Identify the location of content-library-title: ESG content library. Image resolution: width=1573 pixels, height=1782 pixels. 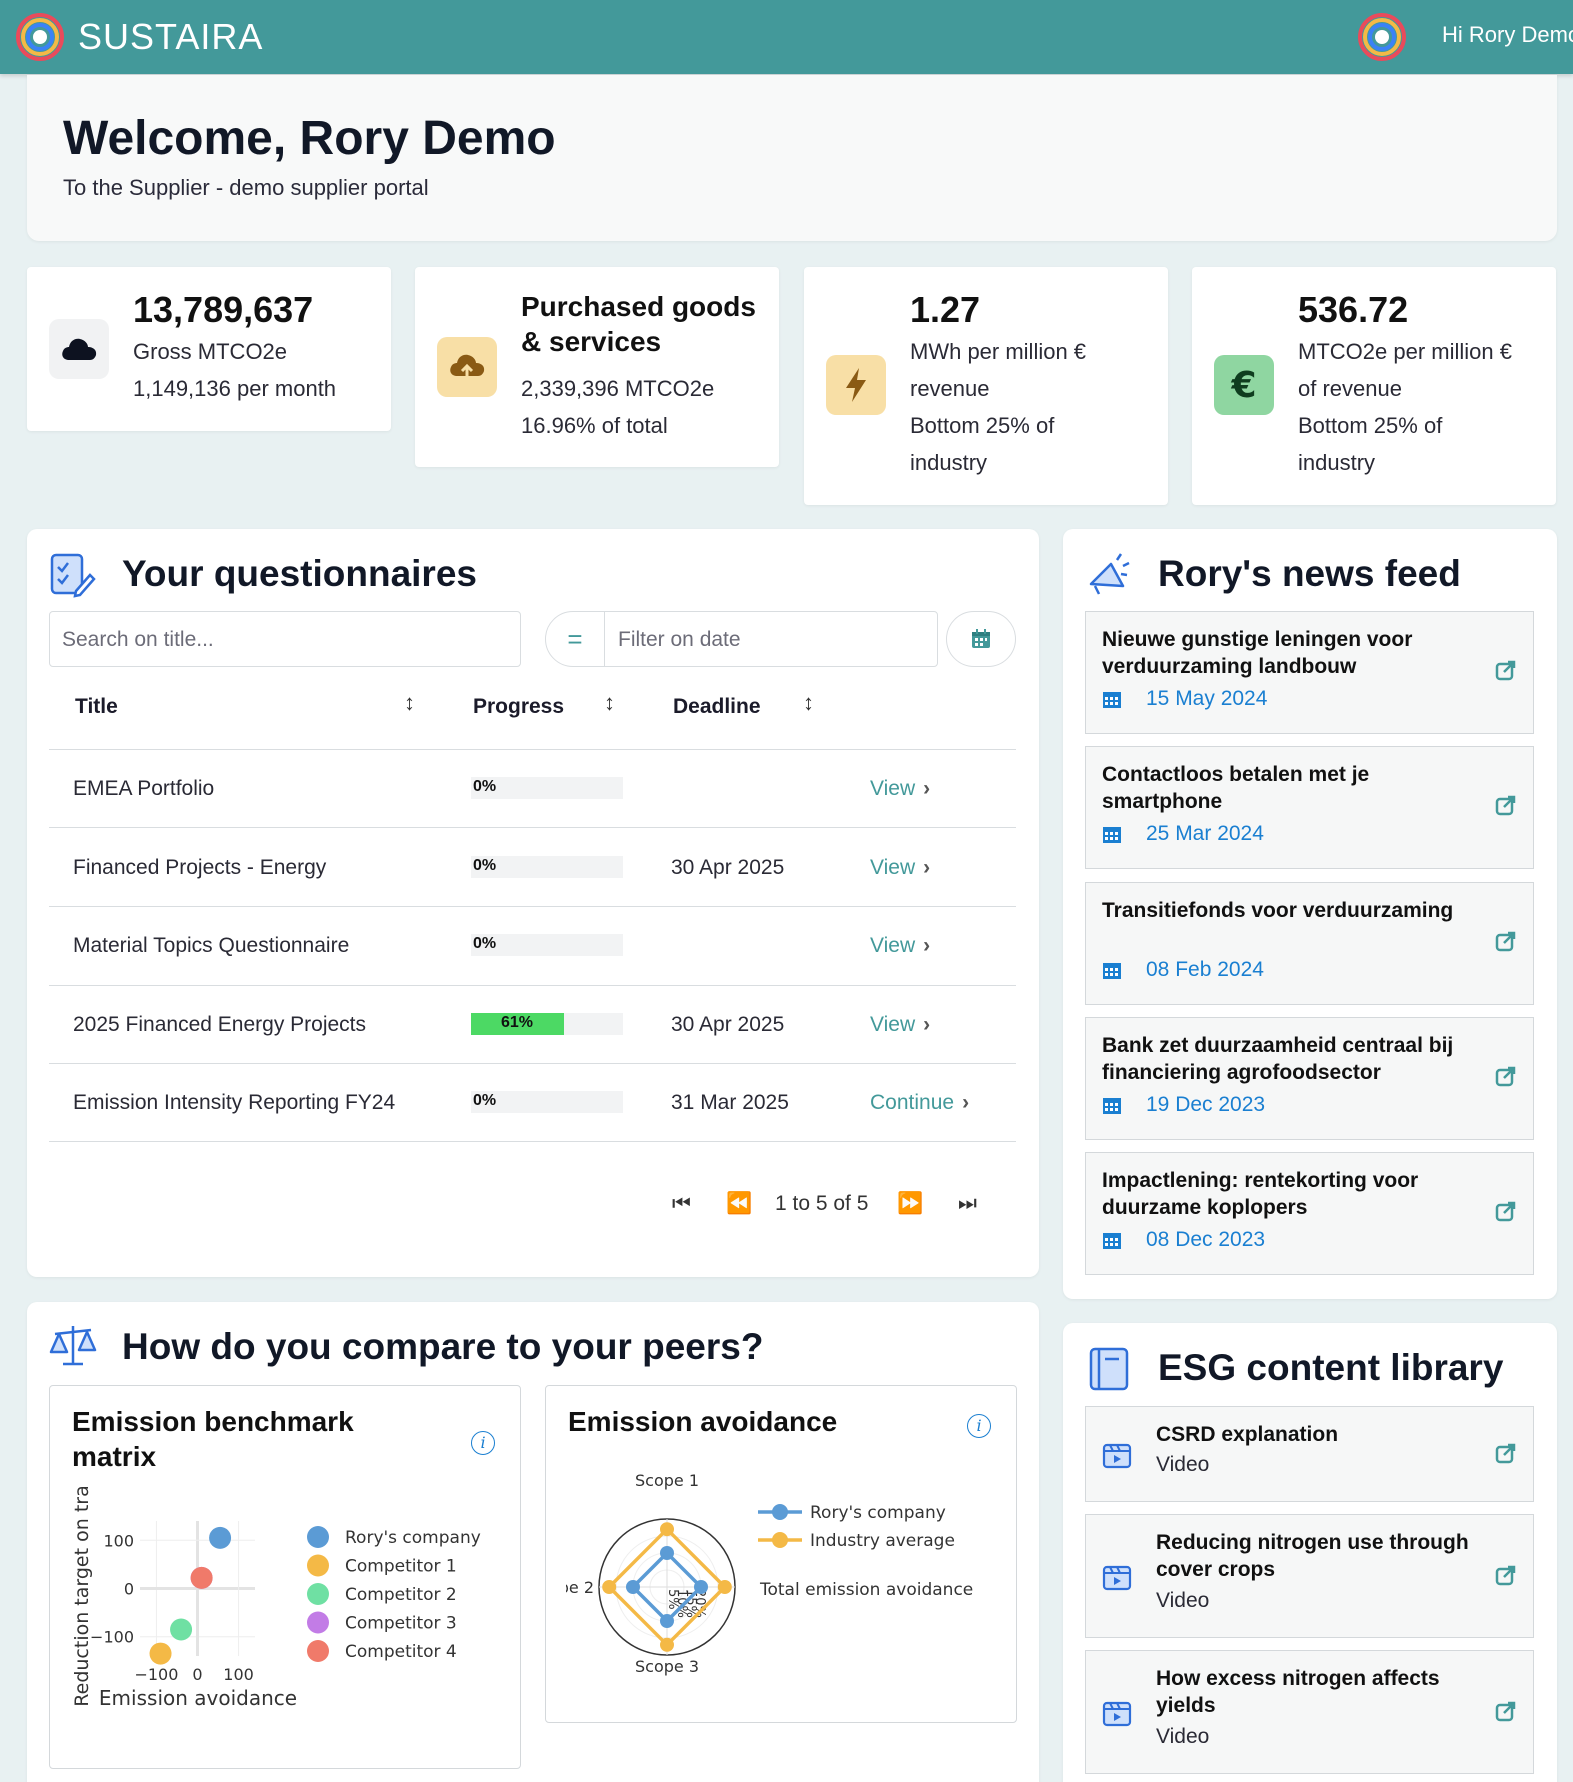
(1331, 1367).